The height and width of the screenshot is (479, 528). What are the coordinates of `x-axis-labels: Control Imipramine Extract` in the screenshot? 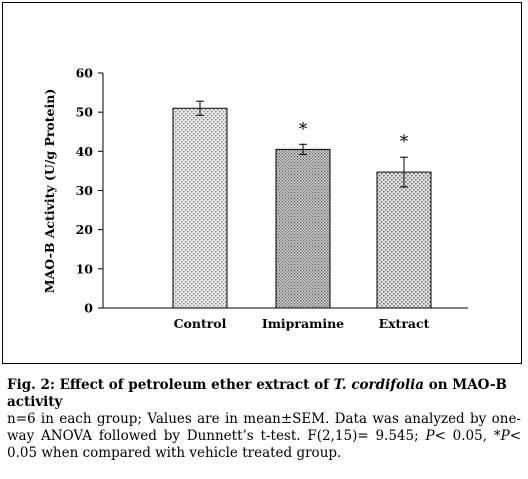 It's located at (302, 323).